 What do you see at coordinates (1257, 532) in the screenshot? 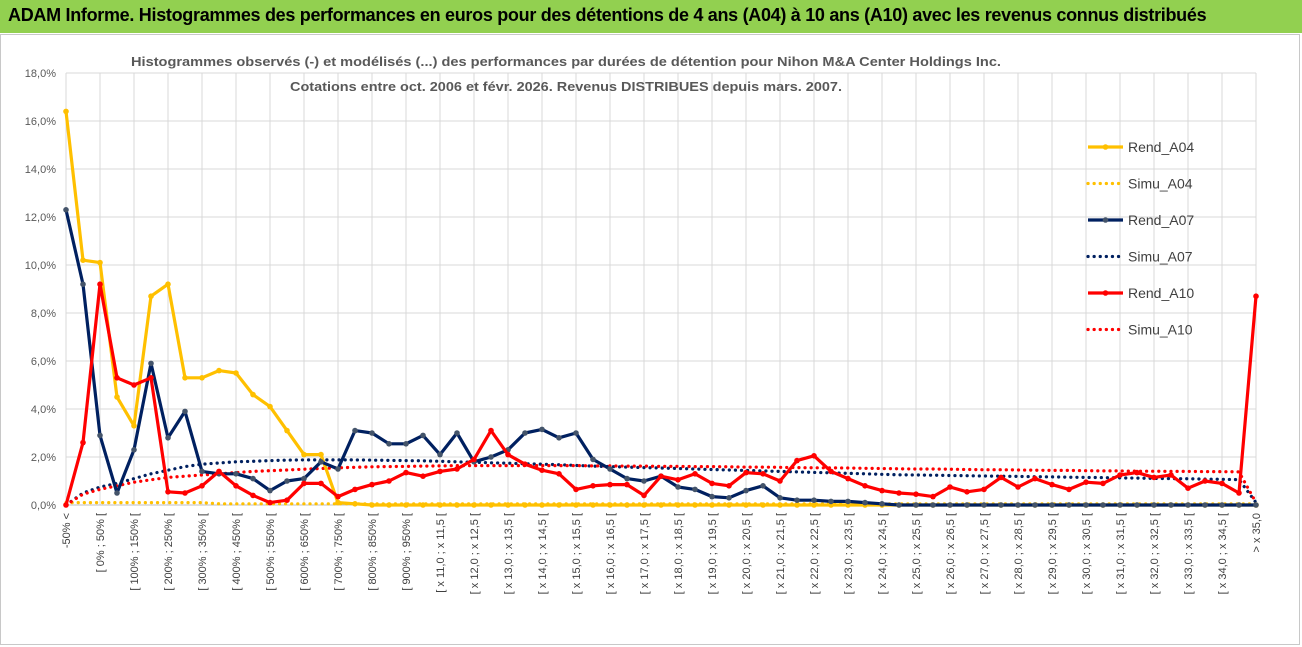
I see `x-tick-label: > x 35,0` at bounding box center [1257, 532].